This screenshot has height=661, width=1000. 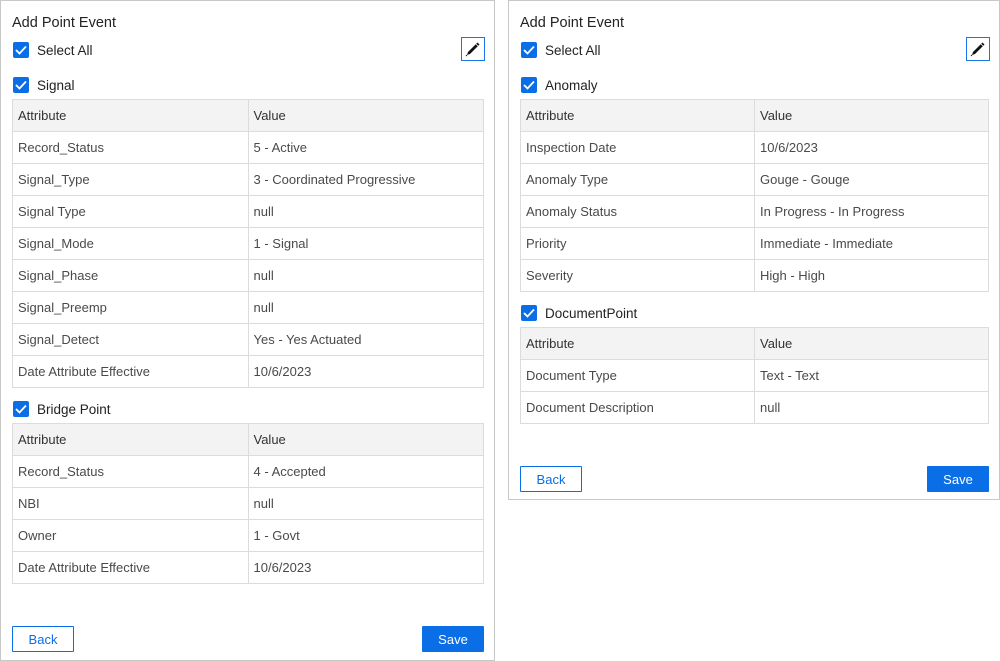 I want to click on section-checkbox-documentpoint: DocumentPoint, so click(x=754, y=313).